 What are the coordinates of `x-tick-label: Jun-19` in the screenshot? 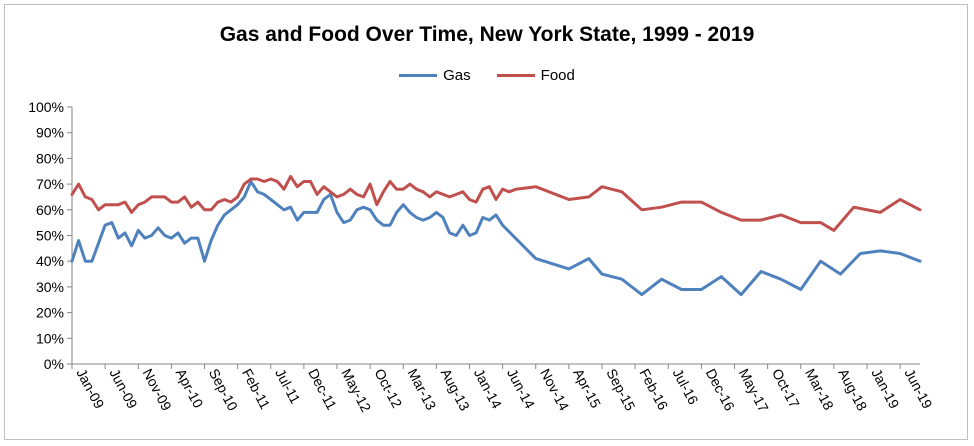 It's located at (918, 388).